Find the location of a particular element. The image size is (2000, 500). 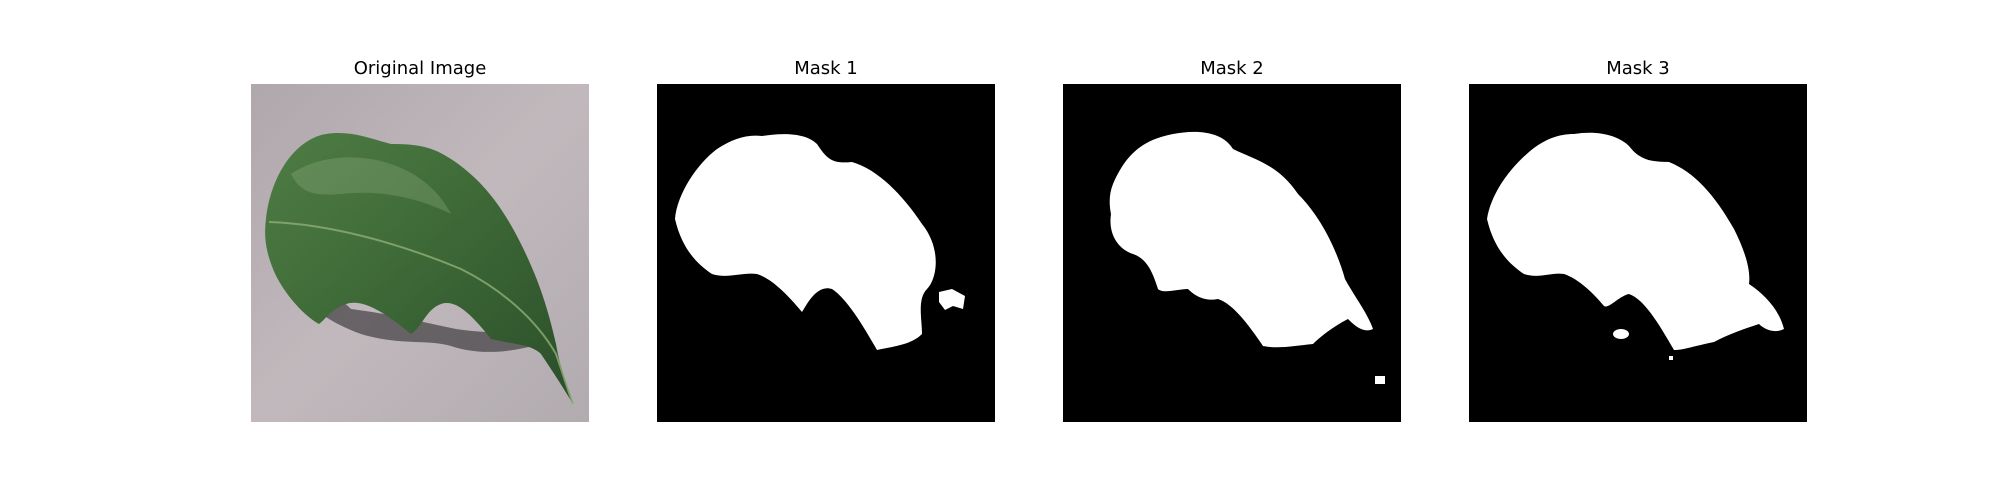

mask-2-image is located at coordinates (1232, 253).